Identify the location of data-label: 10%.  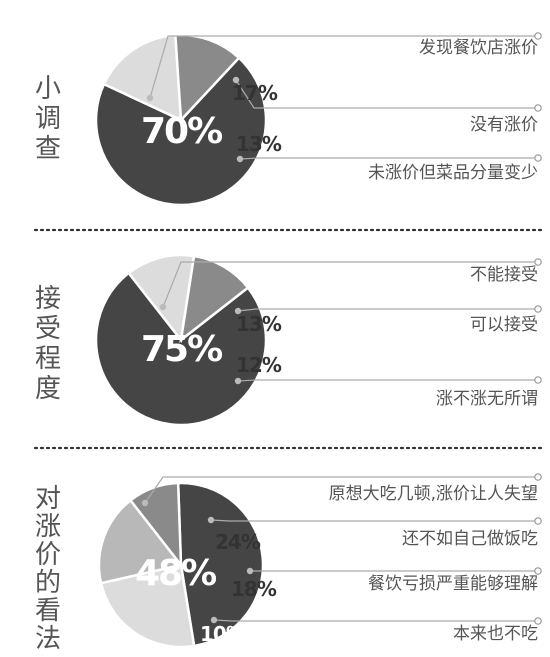
(223, 634).